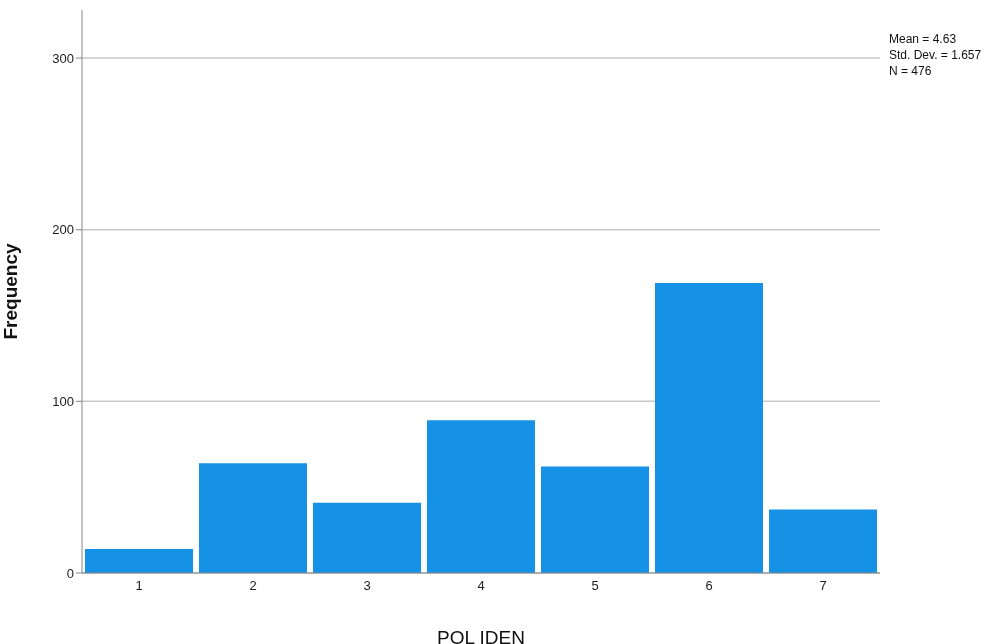  I want to click on text: Std. Dev. = 1.657, so click(935, 55).